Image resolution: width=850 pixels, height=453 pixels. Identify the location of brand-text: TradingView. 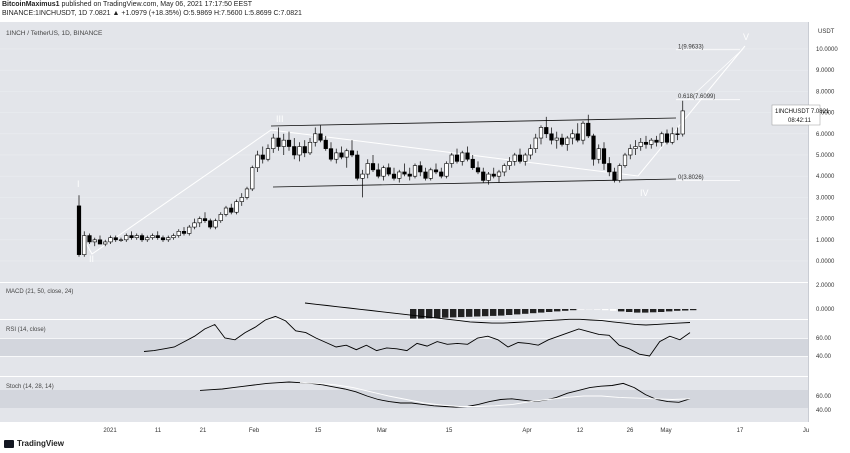
(40, 443).